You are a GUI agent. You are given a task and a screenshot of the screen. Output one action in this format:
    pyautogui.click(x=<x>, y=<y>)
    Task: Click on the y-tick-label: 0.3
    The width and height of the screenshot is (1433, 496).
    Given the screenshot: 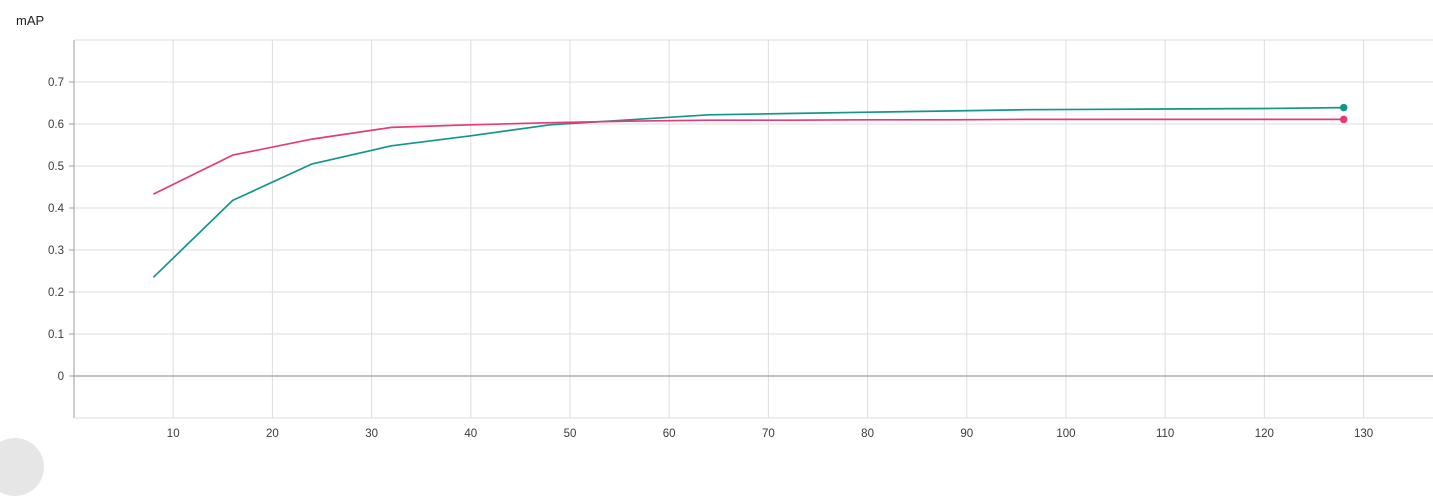 What is the action you would take?
    pyautogui.click(x=56, y=251)
    